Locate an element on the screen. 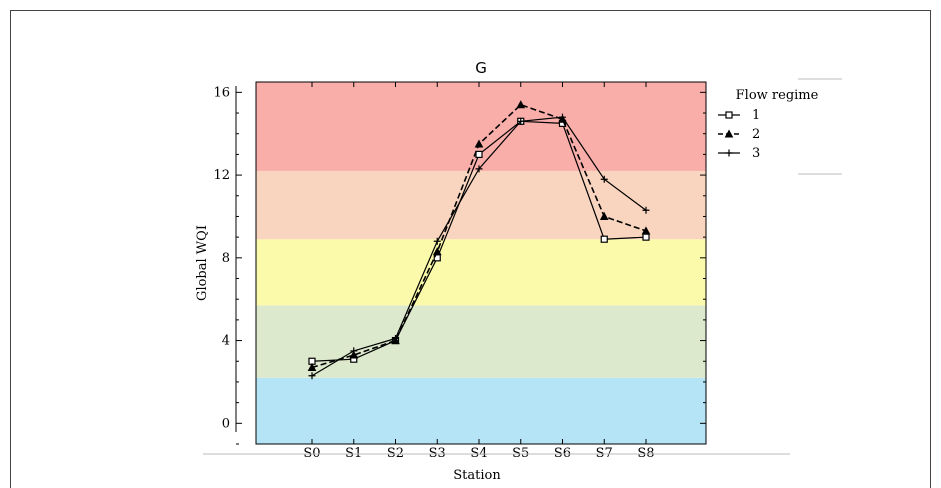  legend-item-1: 1 is located at coordinates (739, 115).